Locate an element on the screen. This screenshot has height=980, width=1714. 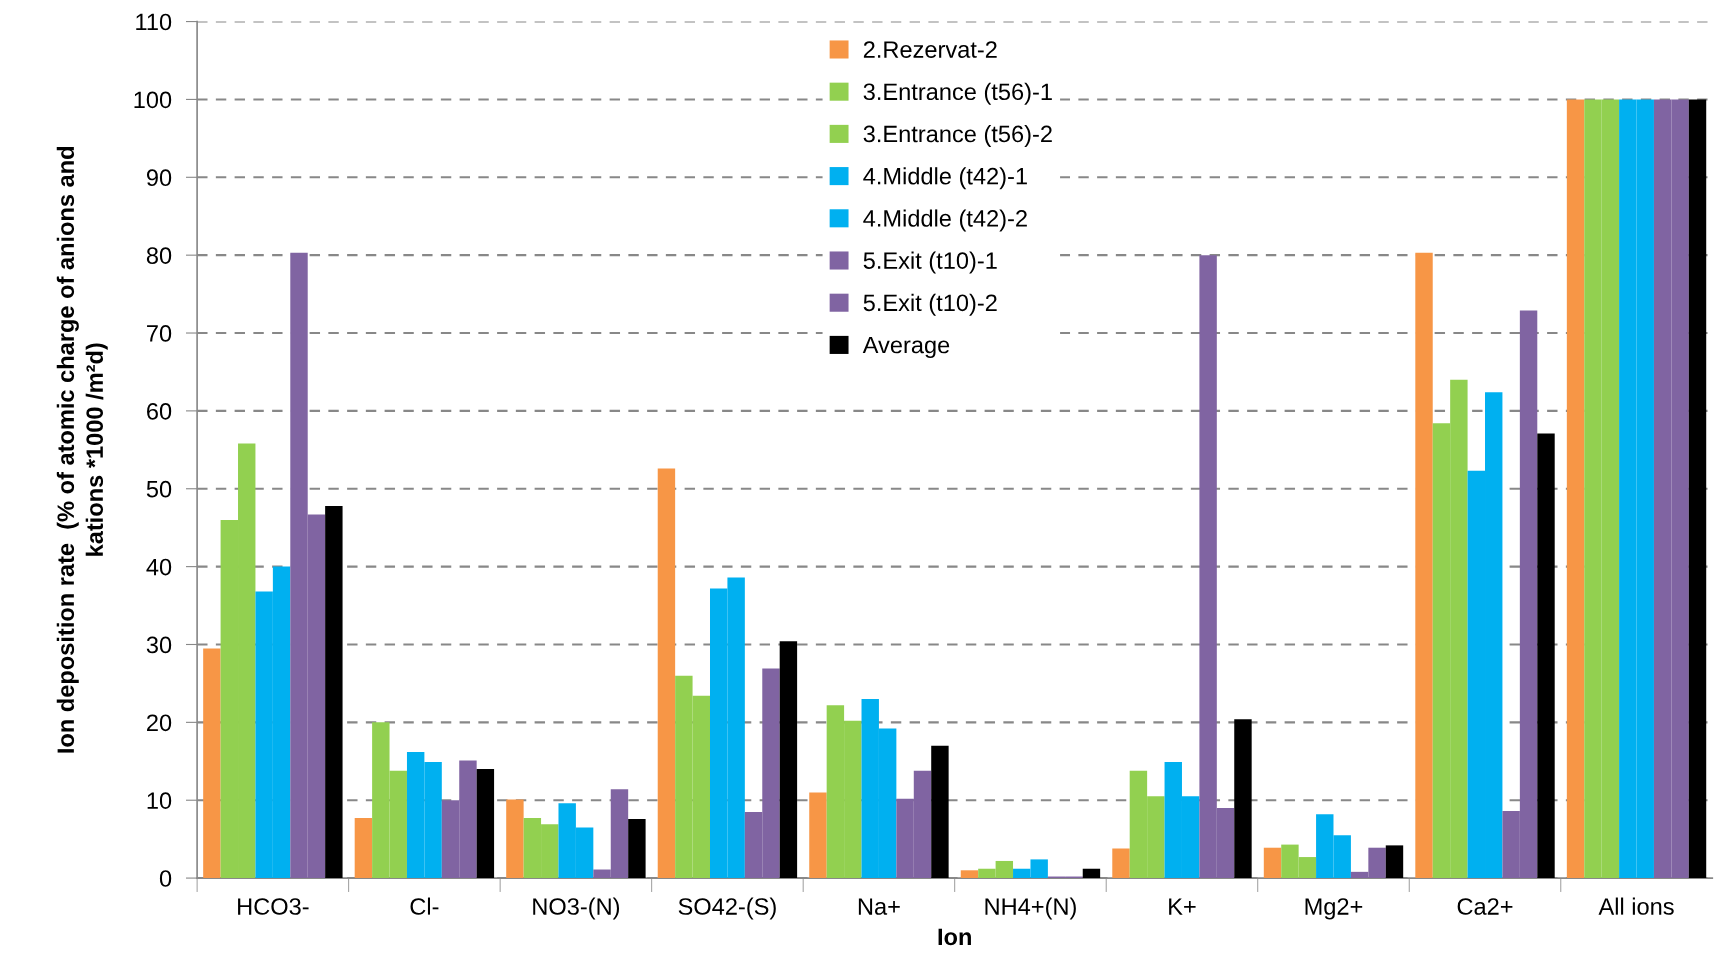
legend-label: 3.Entrance (t56)-1 is located at coordinates (957, 93).